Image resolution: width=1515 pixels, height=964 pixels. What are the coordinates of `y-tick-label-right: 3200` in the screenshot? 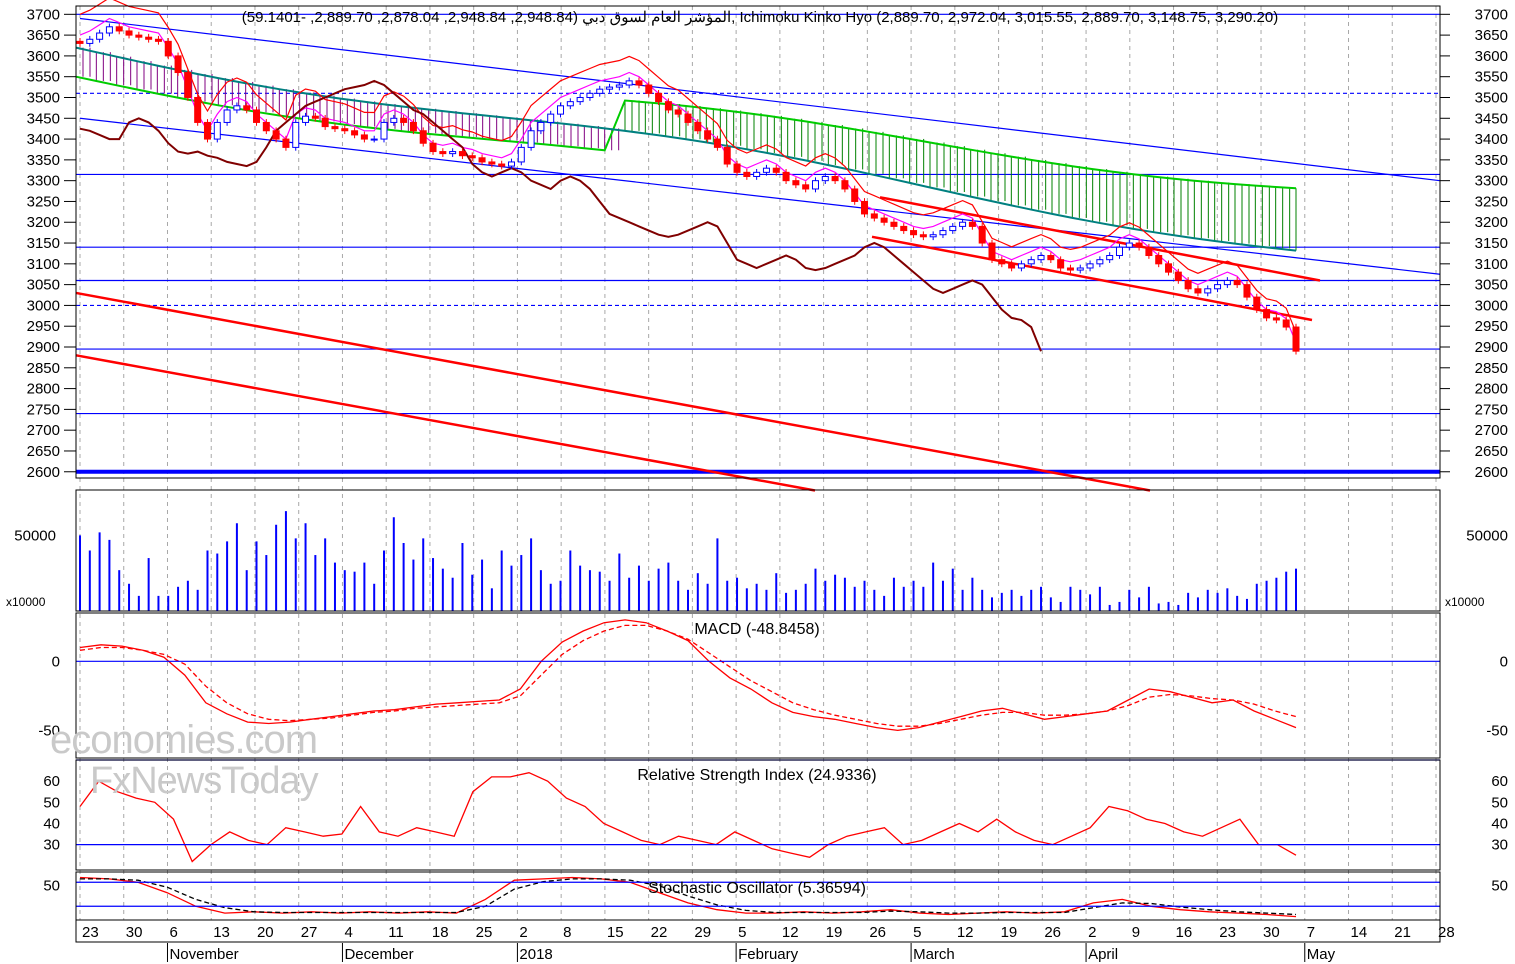 It's located at (1491, 222).